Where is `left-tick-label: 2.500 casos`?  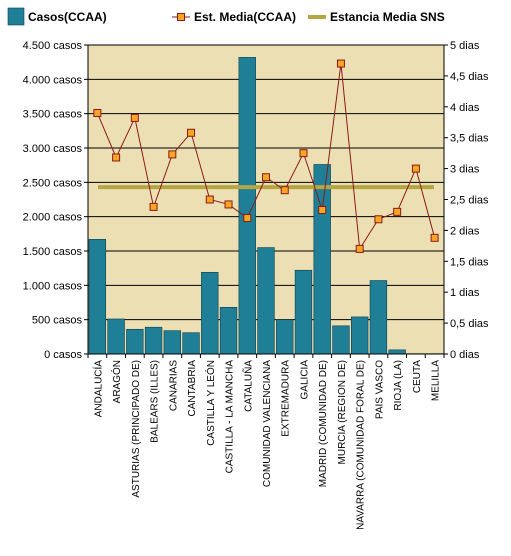 left-tick-label: 2.500 casos is located at coordinates (53, 183).